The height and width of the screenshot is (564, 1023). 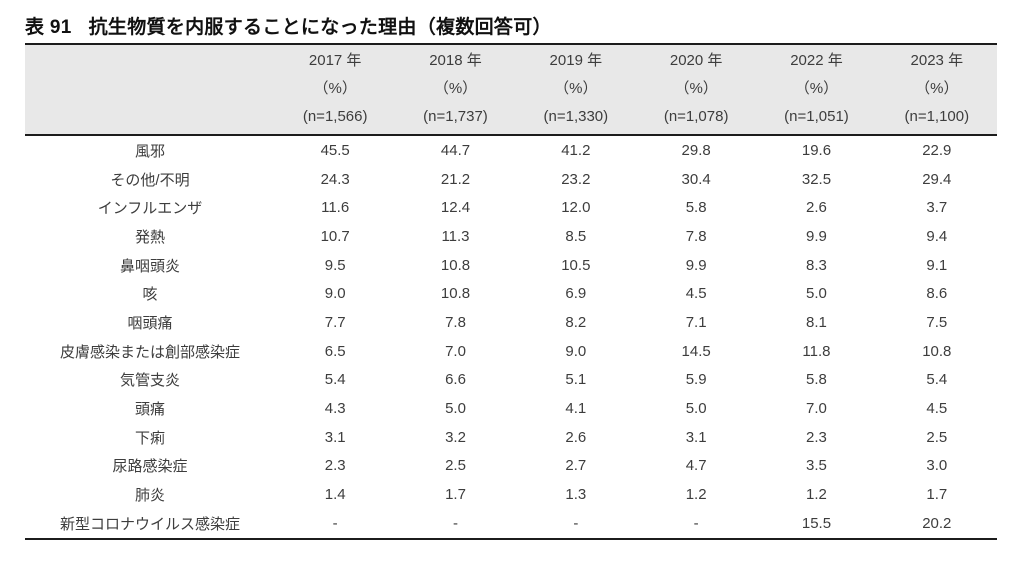 I want to click on table-row: 発熱 10.7 11.3 8.5 7.8 9.9 9.4, so click(x=511, y=236).